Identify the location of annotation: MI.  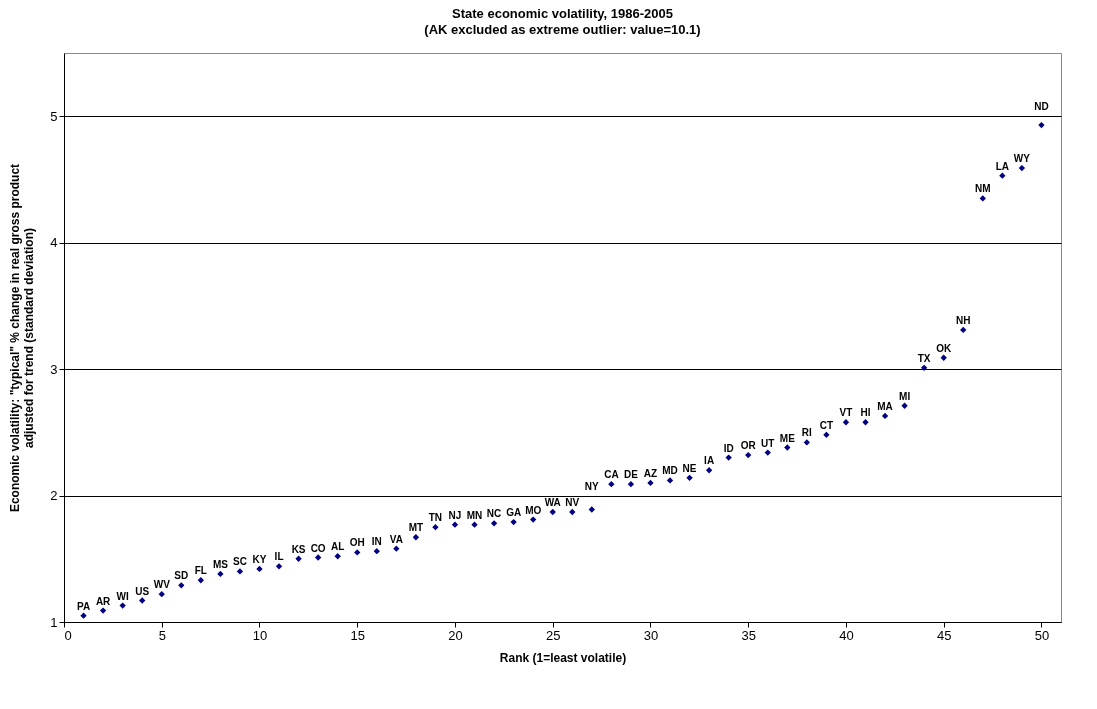
(905, 396).